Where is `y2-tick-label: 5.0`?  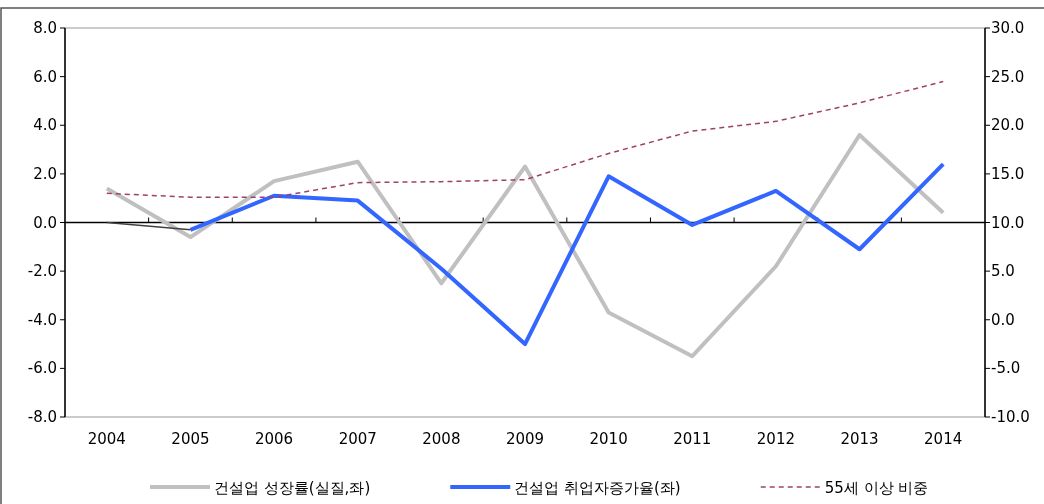 y2-tick-label: 5.0 is located at coordinates (1003, 271).